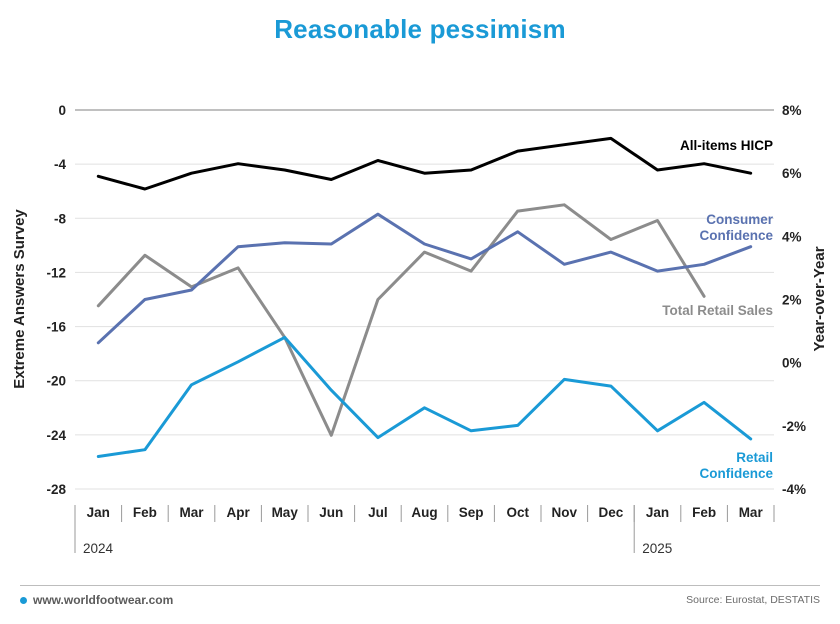 The image size is (840, 624). What do you see at coordinates (19, 299) in the screenshot?
I see `left-axis-label: Extreme Answers Survey` at bounding box center [19, 299].